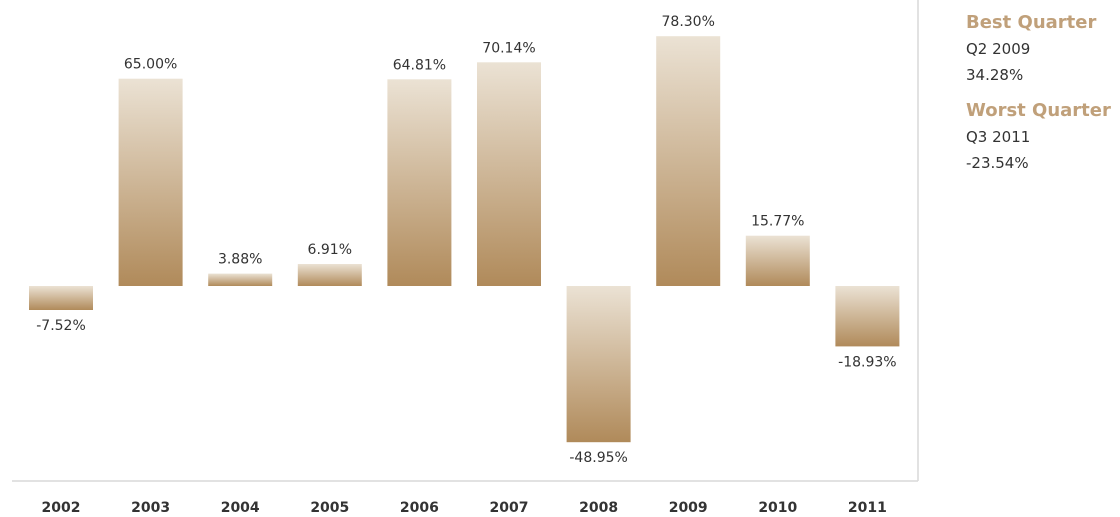 This screenshot has height=517, width=1120. Describe the element at coordinates (867, 316) in the screenshot. I see `bar-2011` at that location.